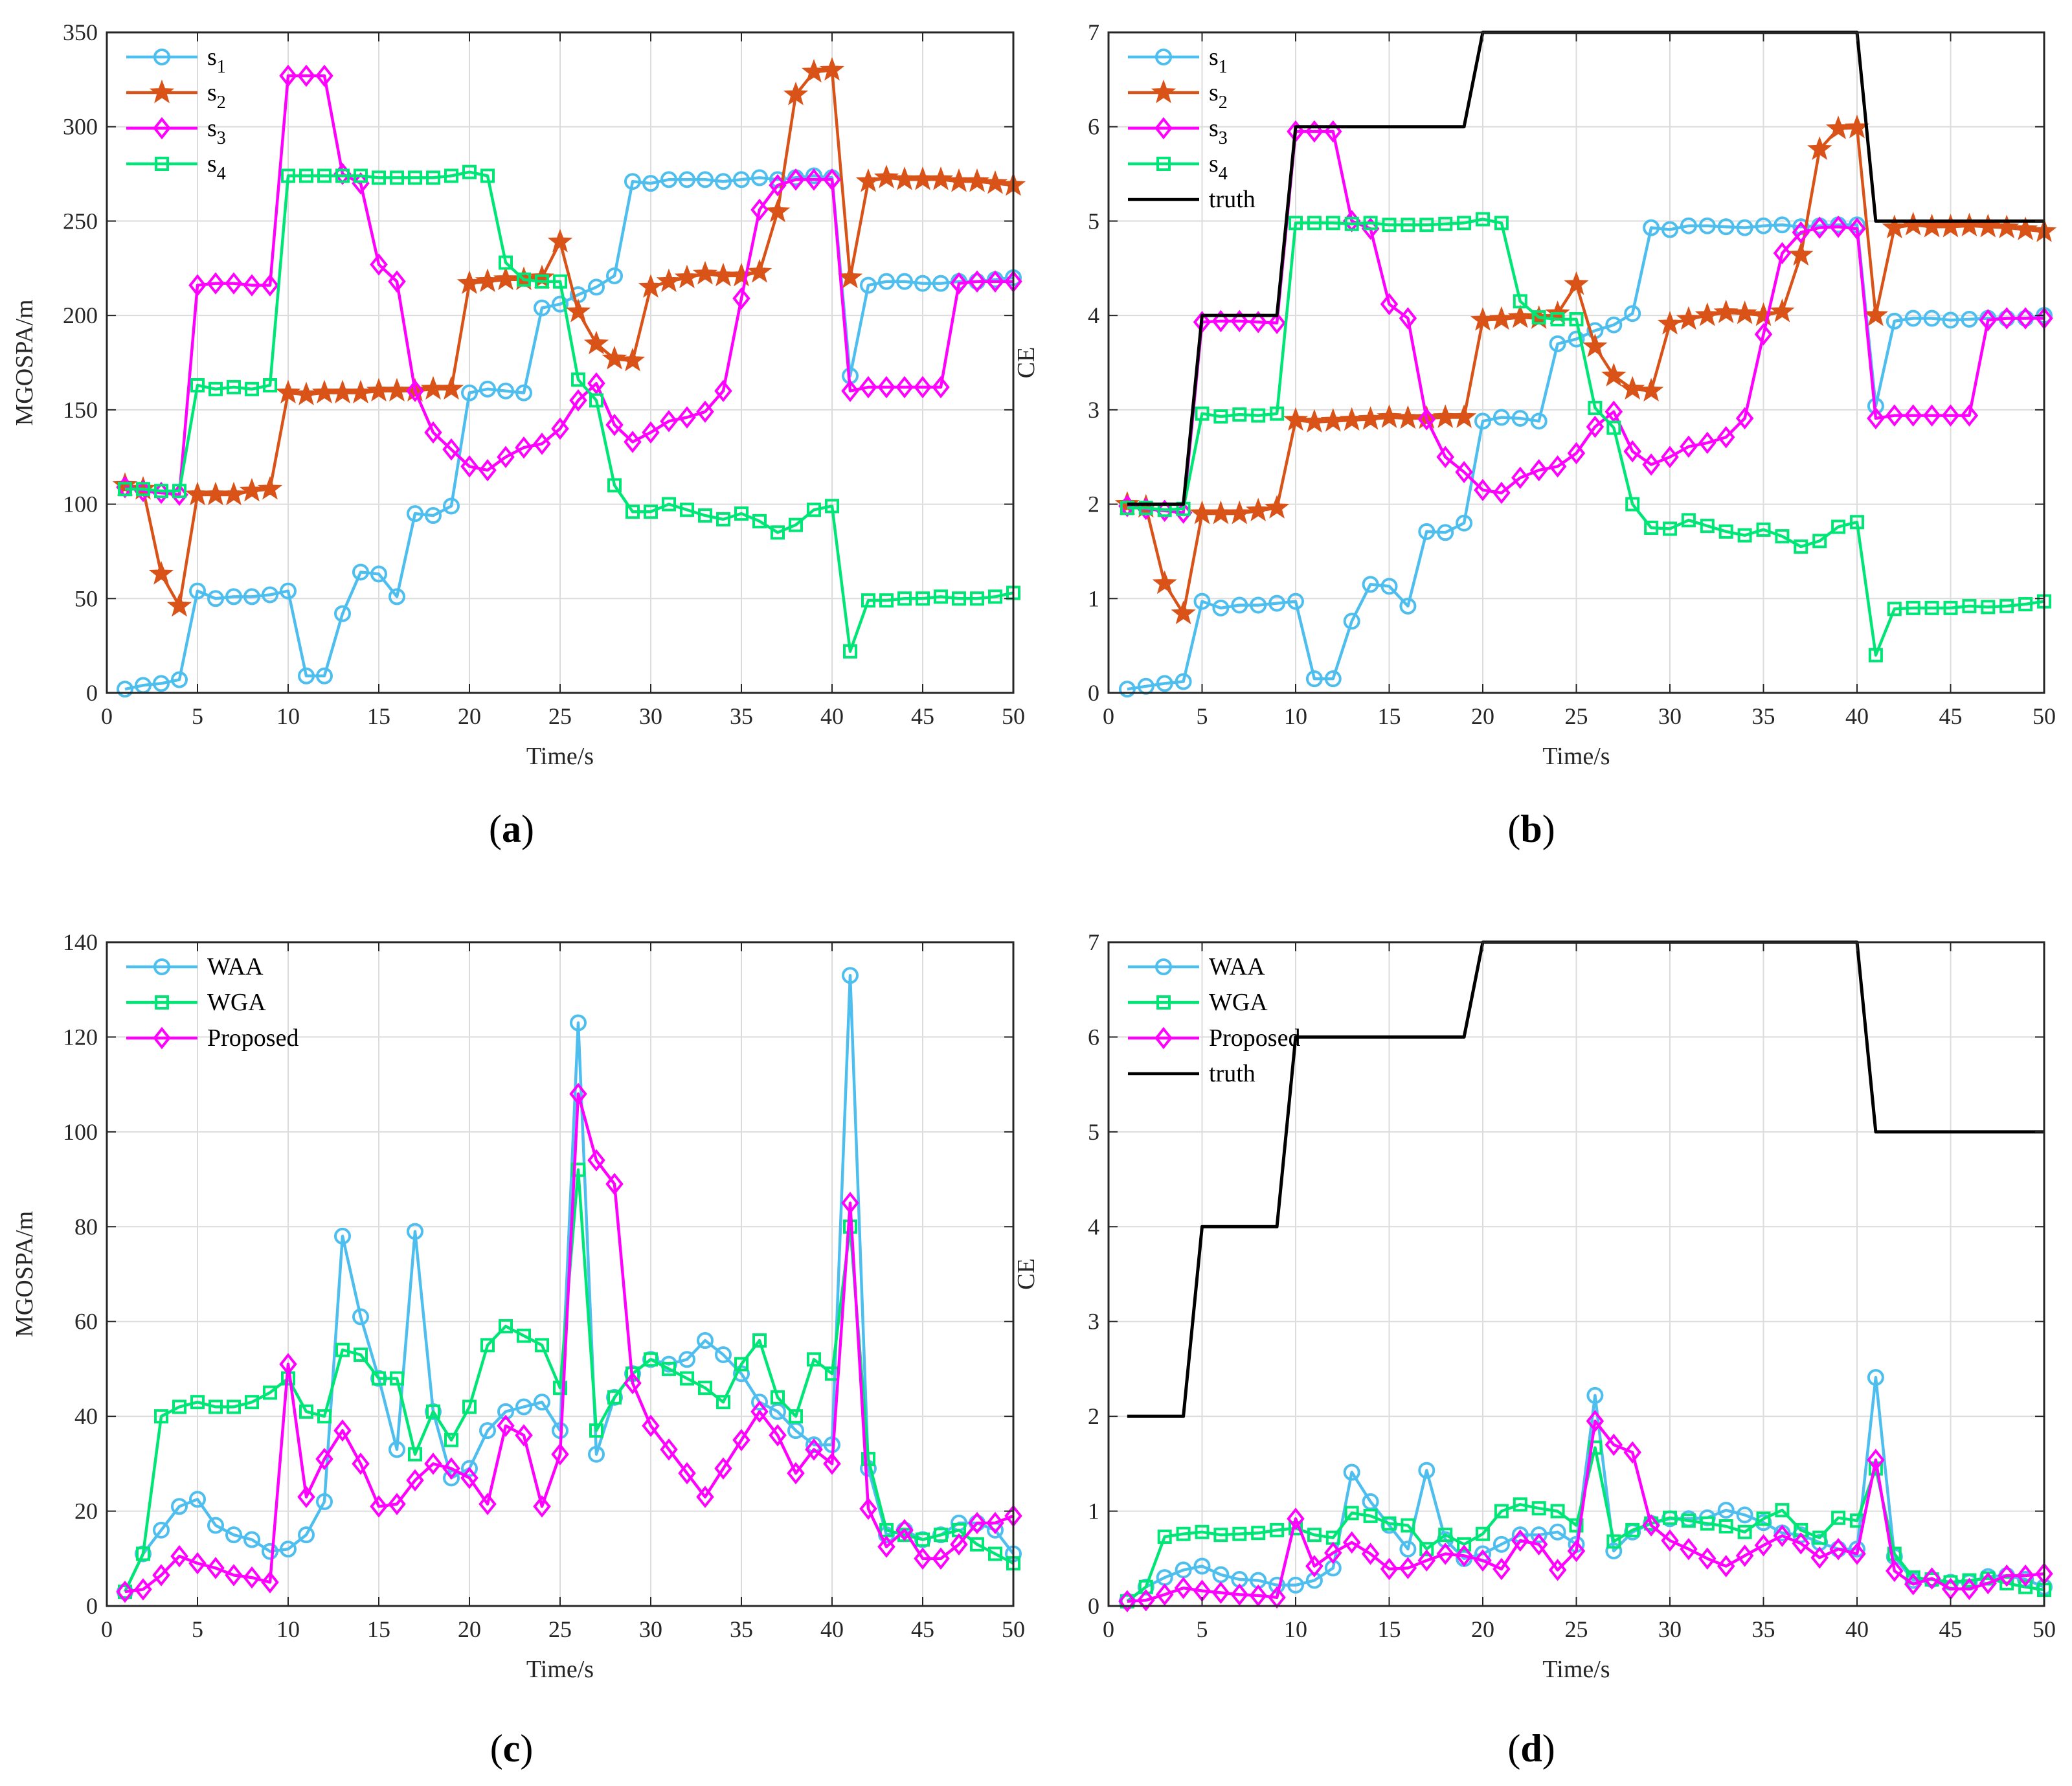 This screenshot has height=1786, width=2072. What do you see at coordinates (1254, 1038) in the screenshot?
I see `legend-label: Proposed` at bounding box center [1254, 1038].